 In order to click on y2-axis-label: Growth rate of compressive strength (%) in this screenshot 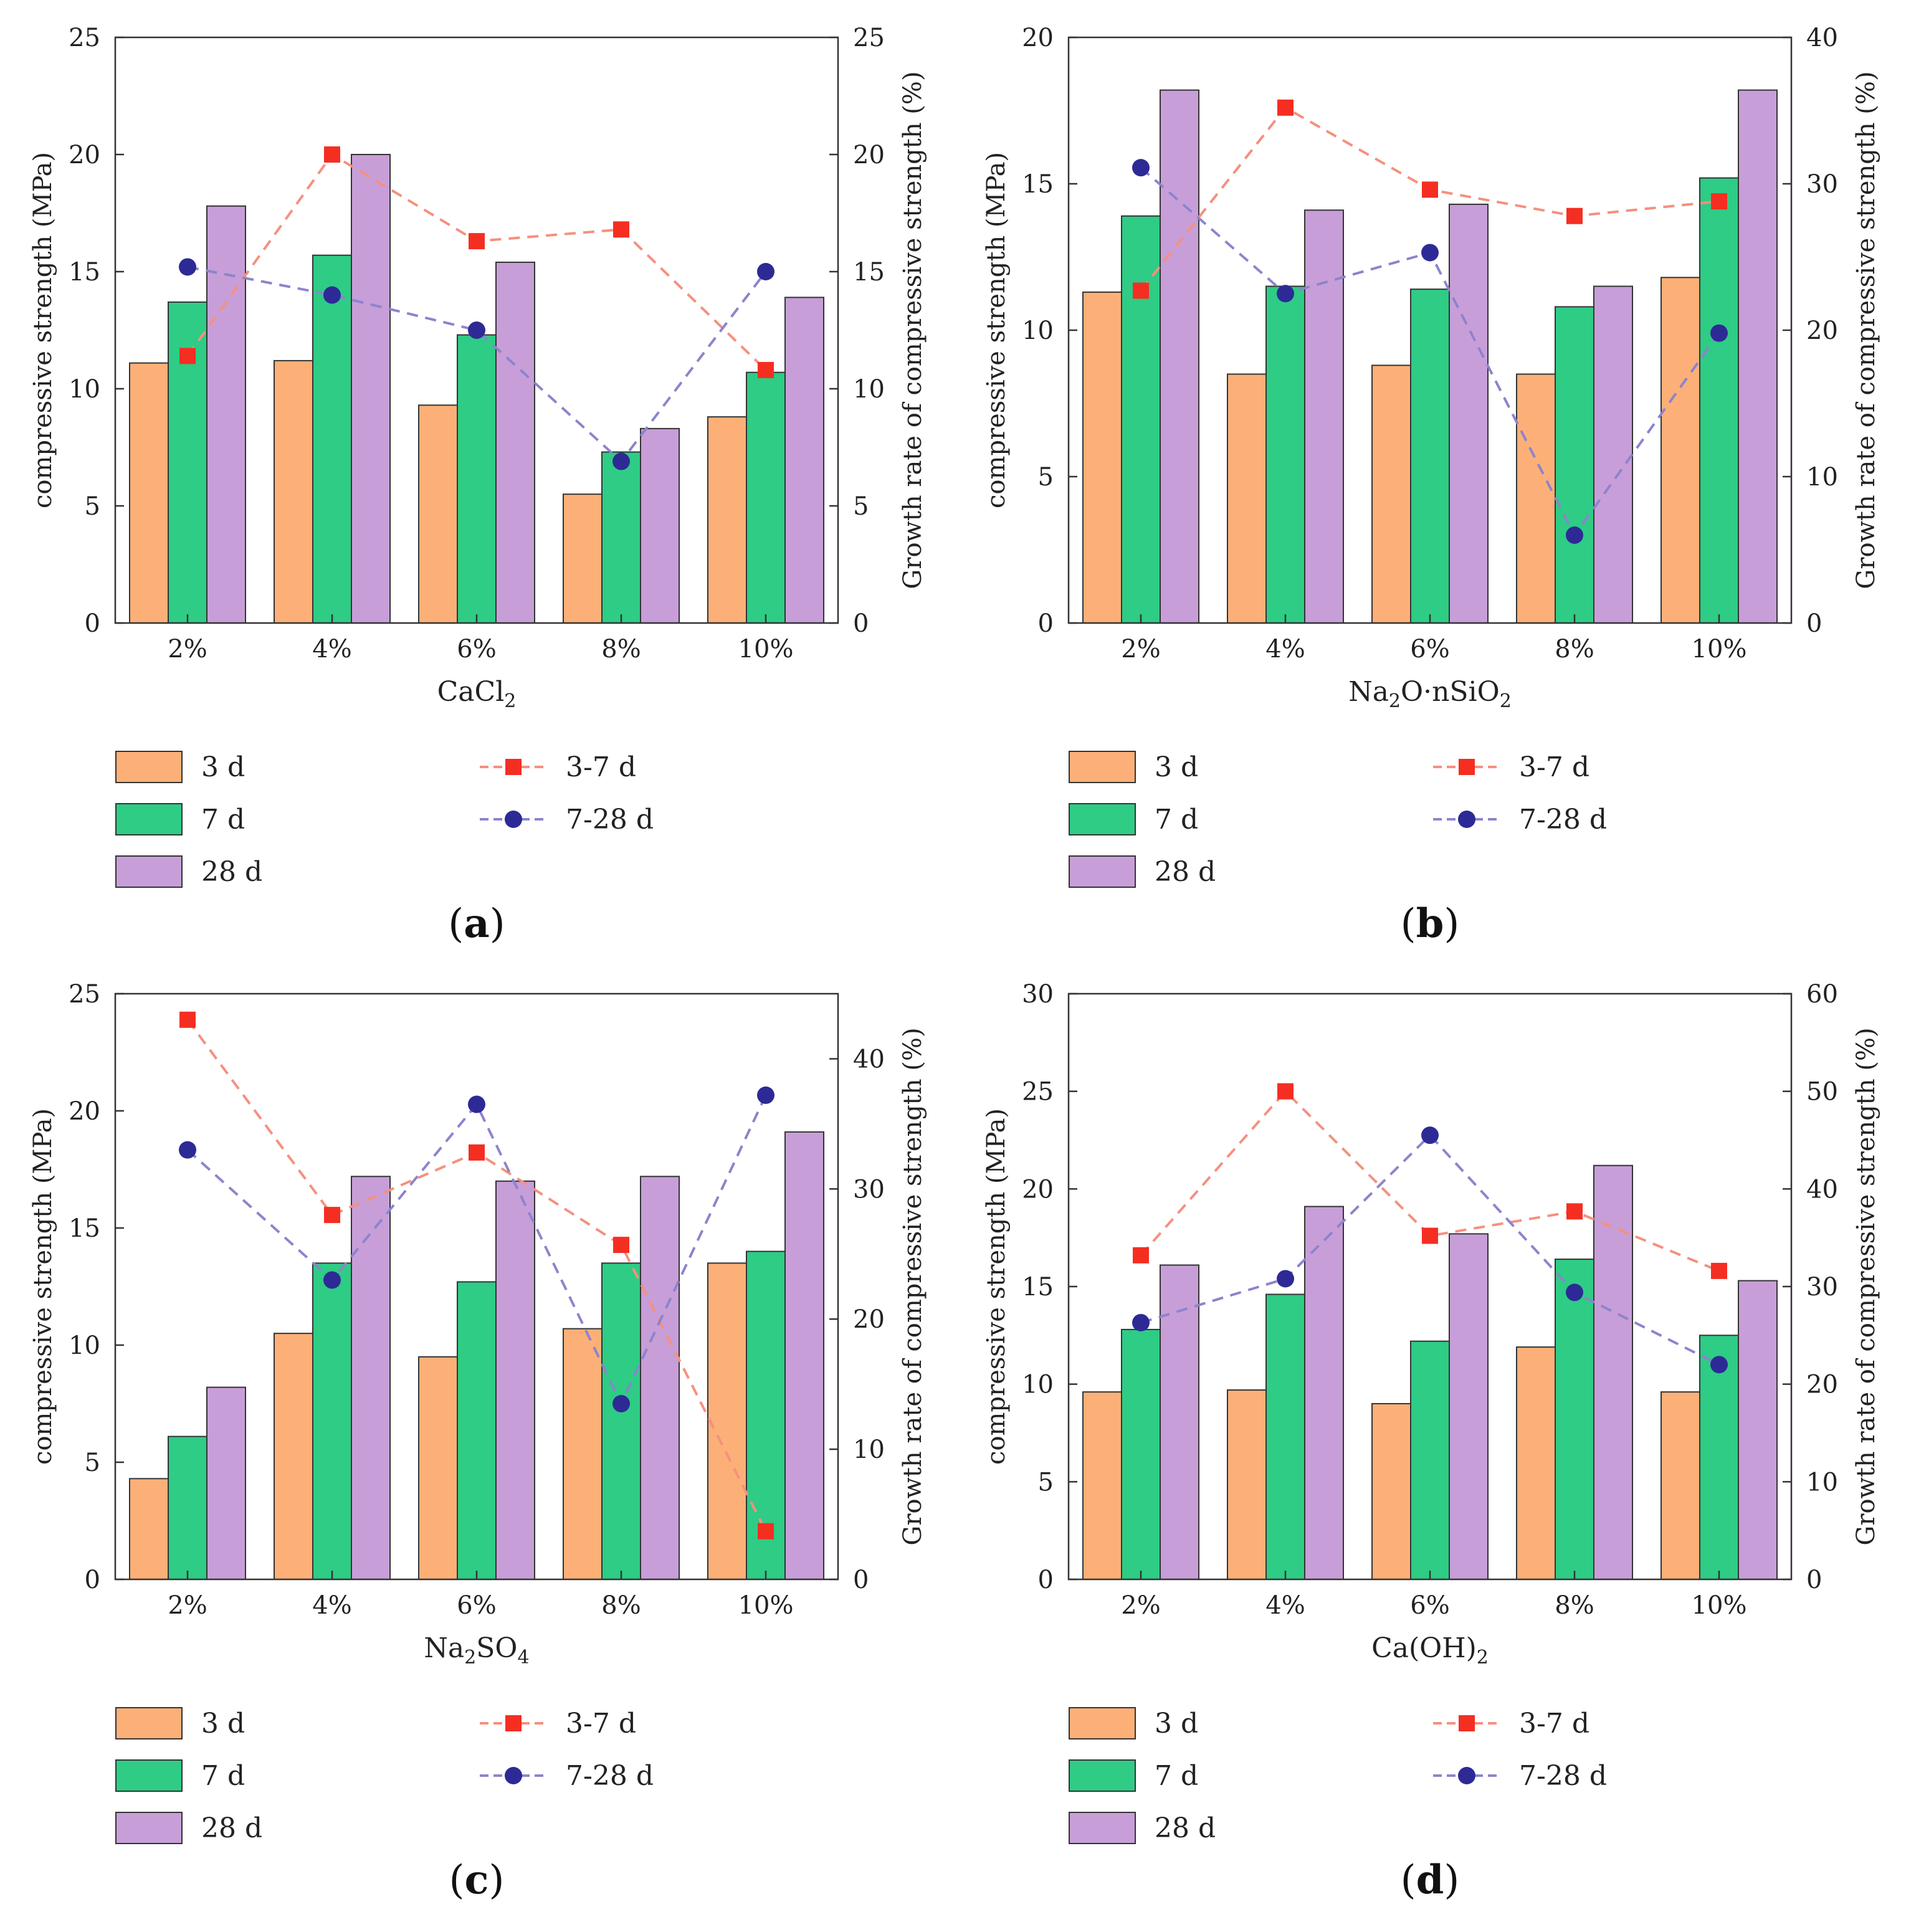, I will do `click(1866, 330)`.